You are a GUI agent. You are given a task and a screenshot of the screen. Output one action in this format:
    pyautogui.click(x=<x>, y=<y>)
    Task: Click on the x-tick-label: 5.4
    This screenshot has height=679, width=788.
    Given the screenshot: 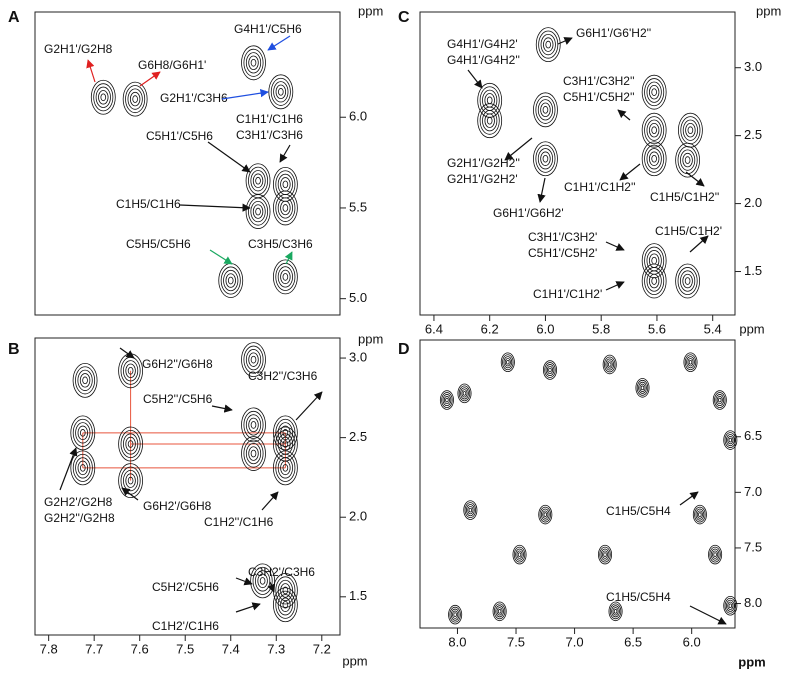 What is the action you would take?
    pyautogui.click(x=713, y=328)
    